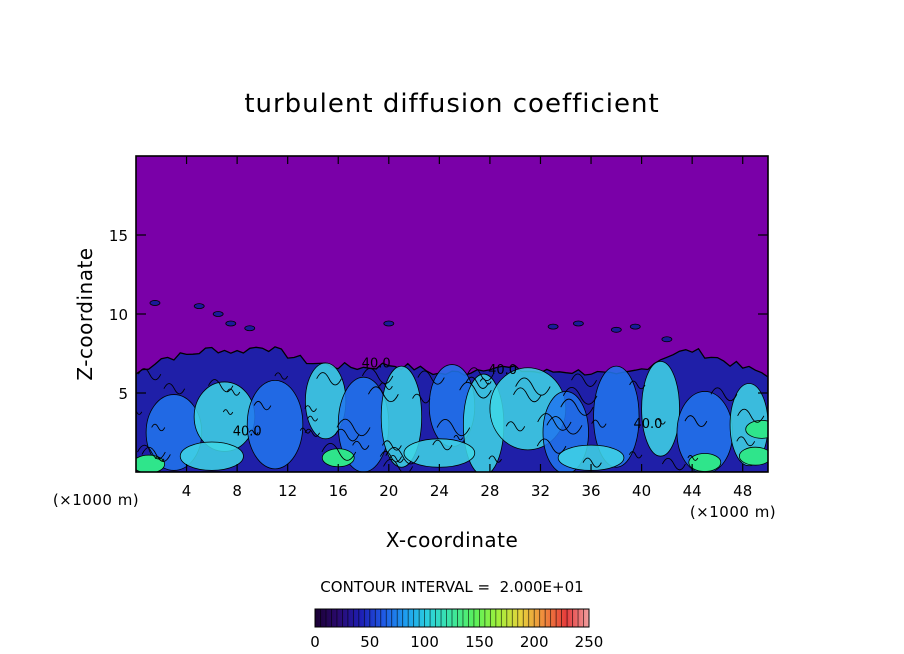 The height and width of the screenshot is (654, 904). I want to click on x-unit-left: (×1000 m), so click(96, 500).